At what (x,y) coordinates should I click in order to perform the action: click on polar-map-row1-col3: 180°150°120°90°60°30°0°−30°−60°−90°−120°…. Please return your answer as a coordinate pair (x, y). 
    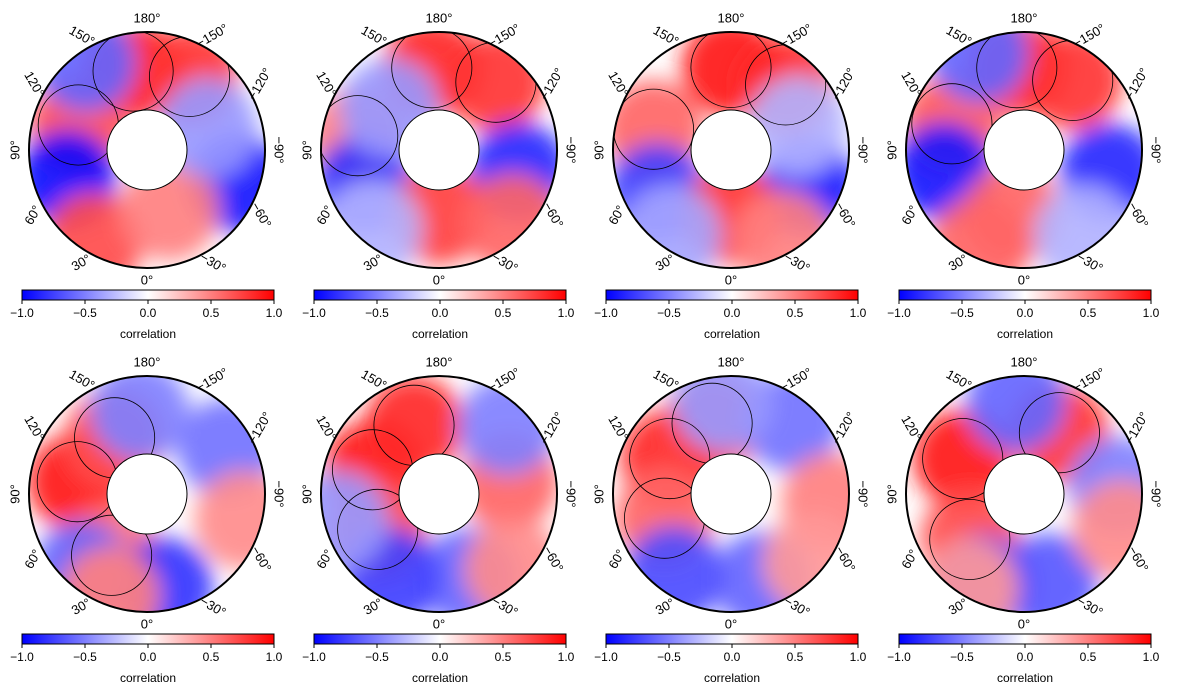
    Looking at the image, I should click on (730, 175).